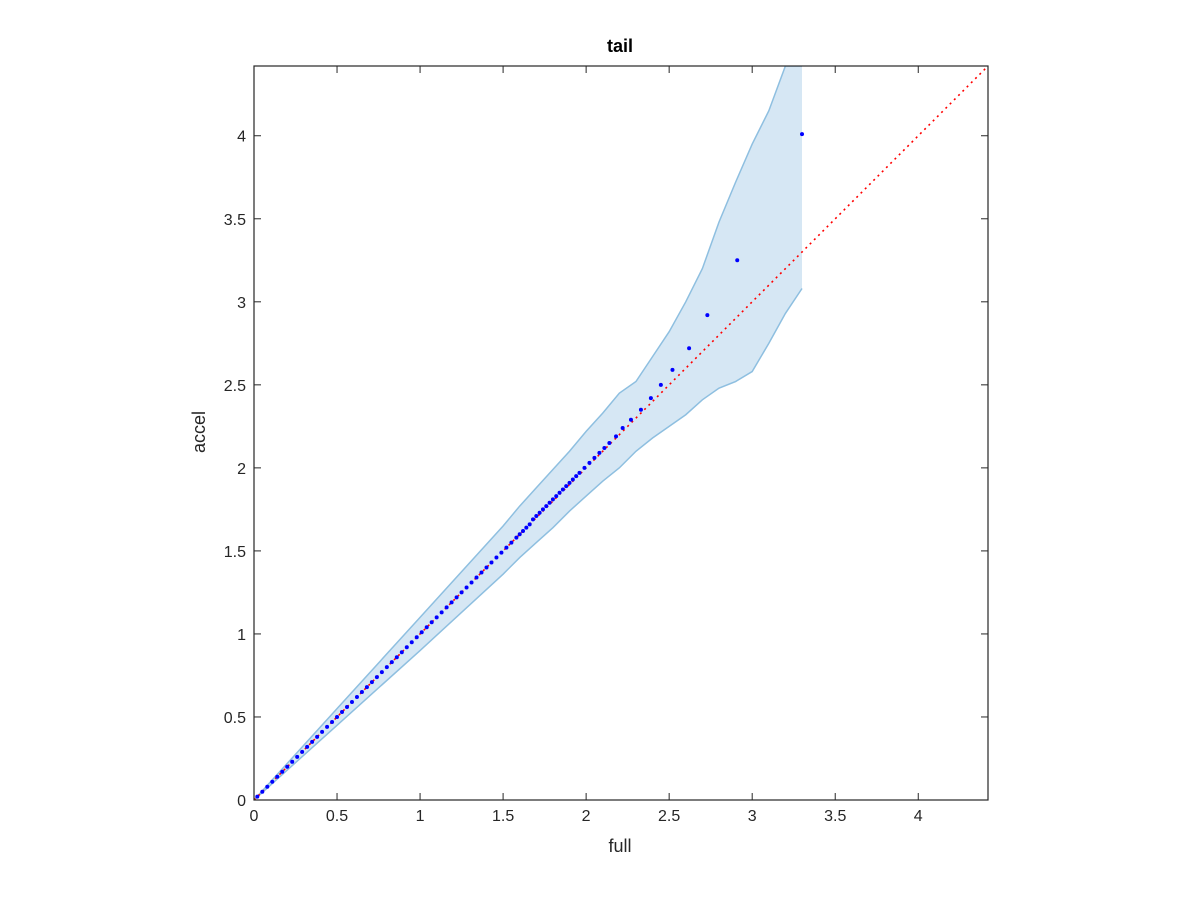  I want to click on x-tick-label: 1.5, so click(503, 816).